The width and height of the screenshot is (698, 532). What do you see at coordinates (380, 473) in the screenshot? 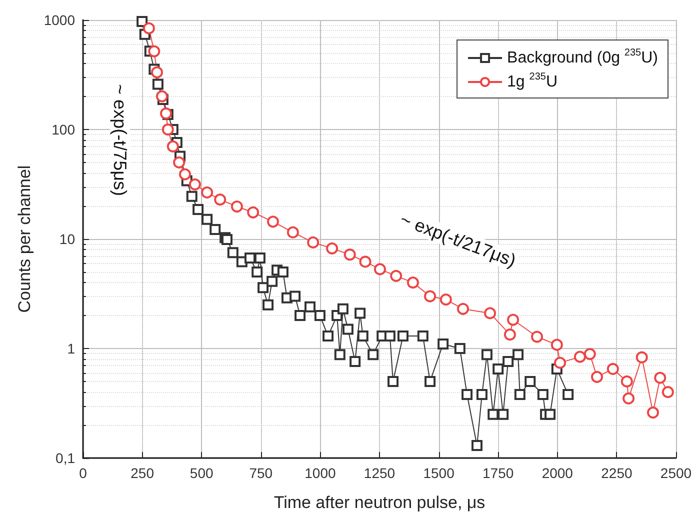
I see `x-tick-label: 1250` at bounding box center [380, 473].